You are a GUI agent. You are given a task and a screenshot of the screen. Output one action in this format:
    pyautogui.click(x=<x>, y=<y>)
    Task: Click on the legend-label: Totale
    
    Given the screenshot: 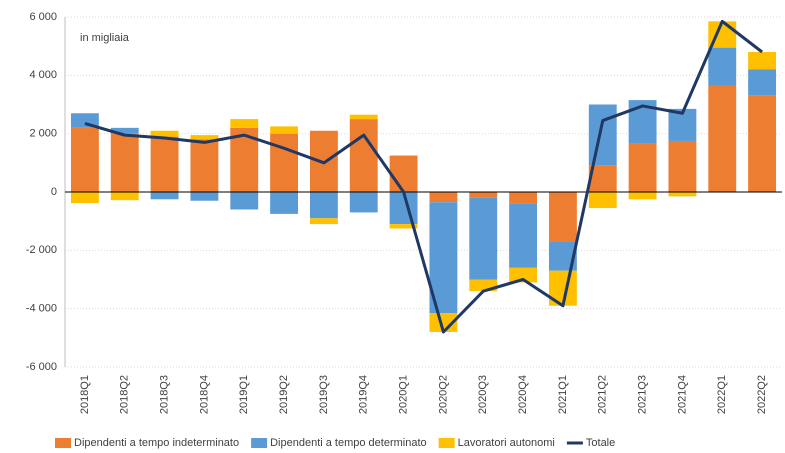 What is the action you would take?
    pyautogui.click(x=600, y=443)
    